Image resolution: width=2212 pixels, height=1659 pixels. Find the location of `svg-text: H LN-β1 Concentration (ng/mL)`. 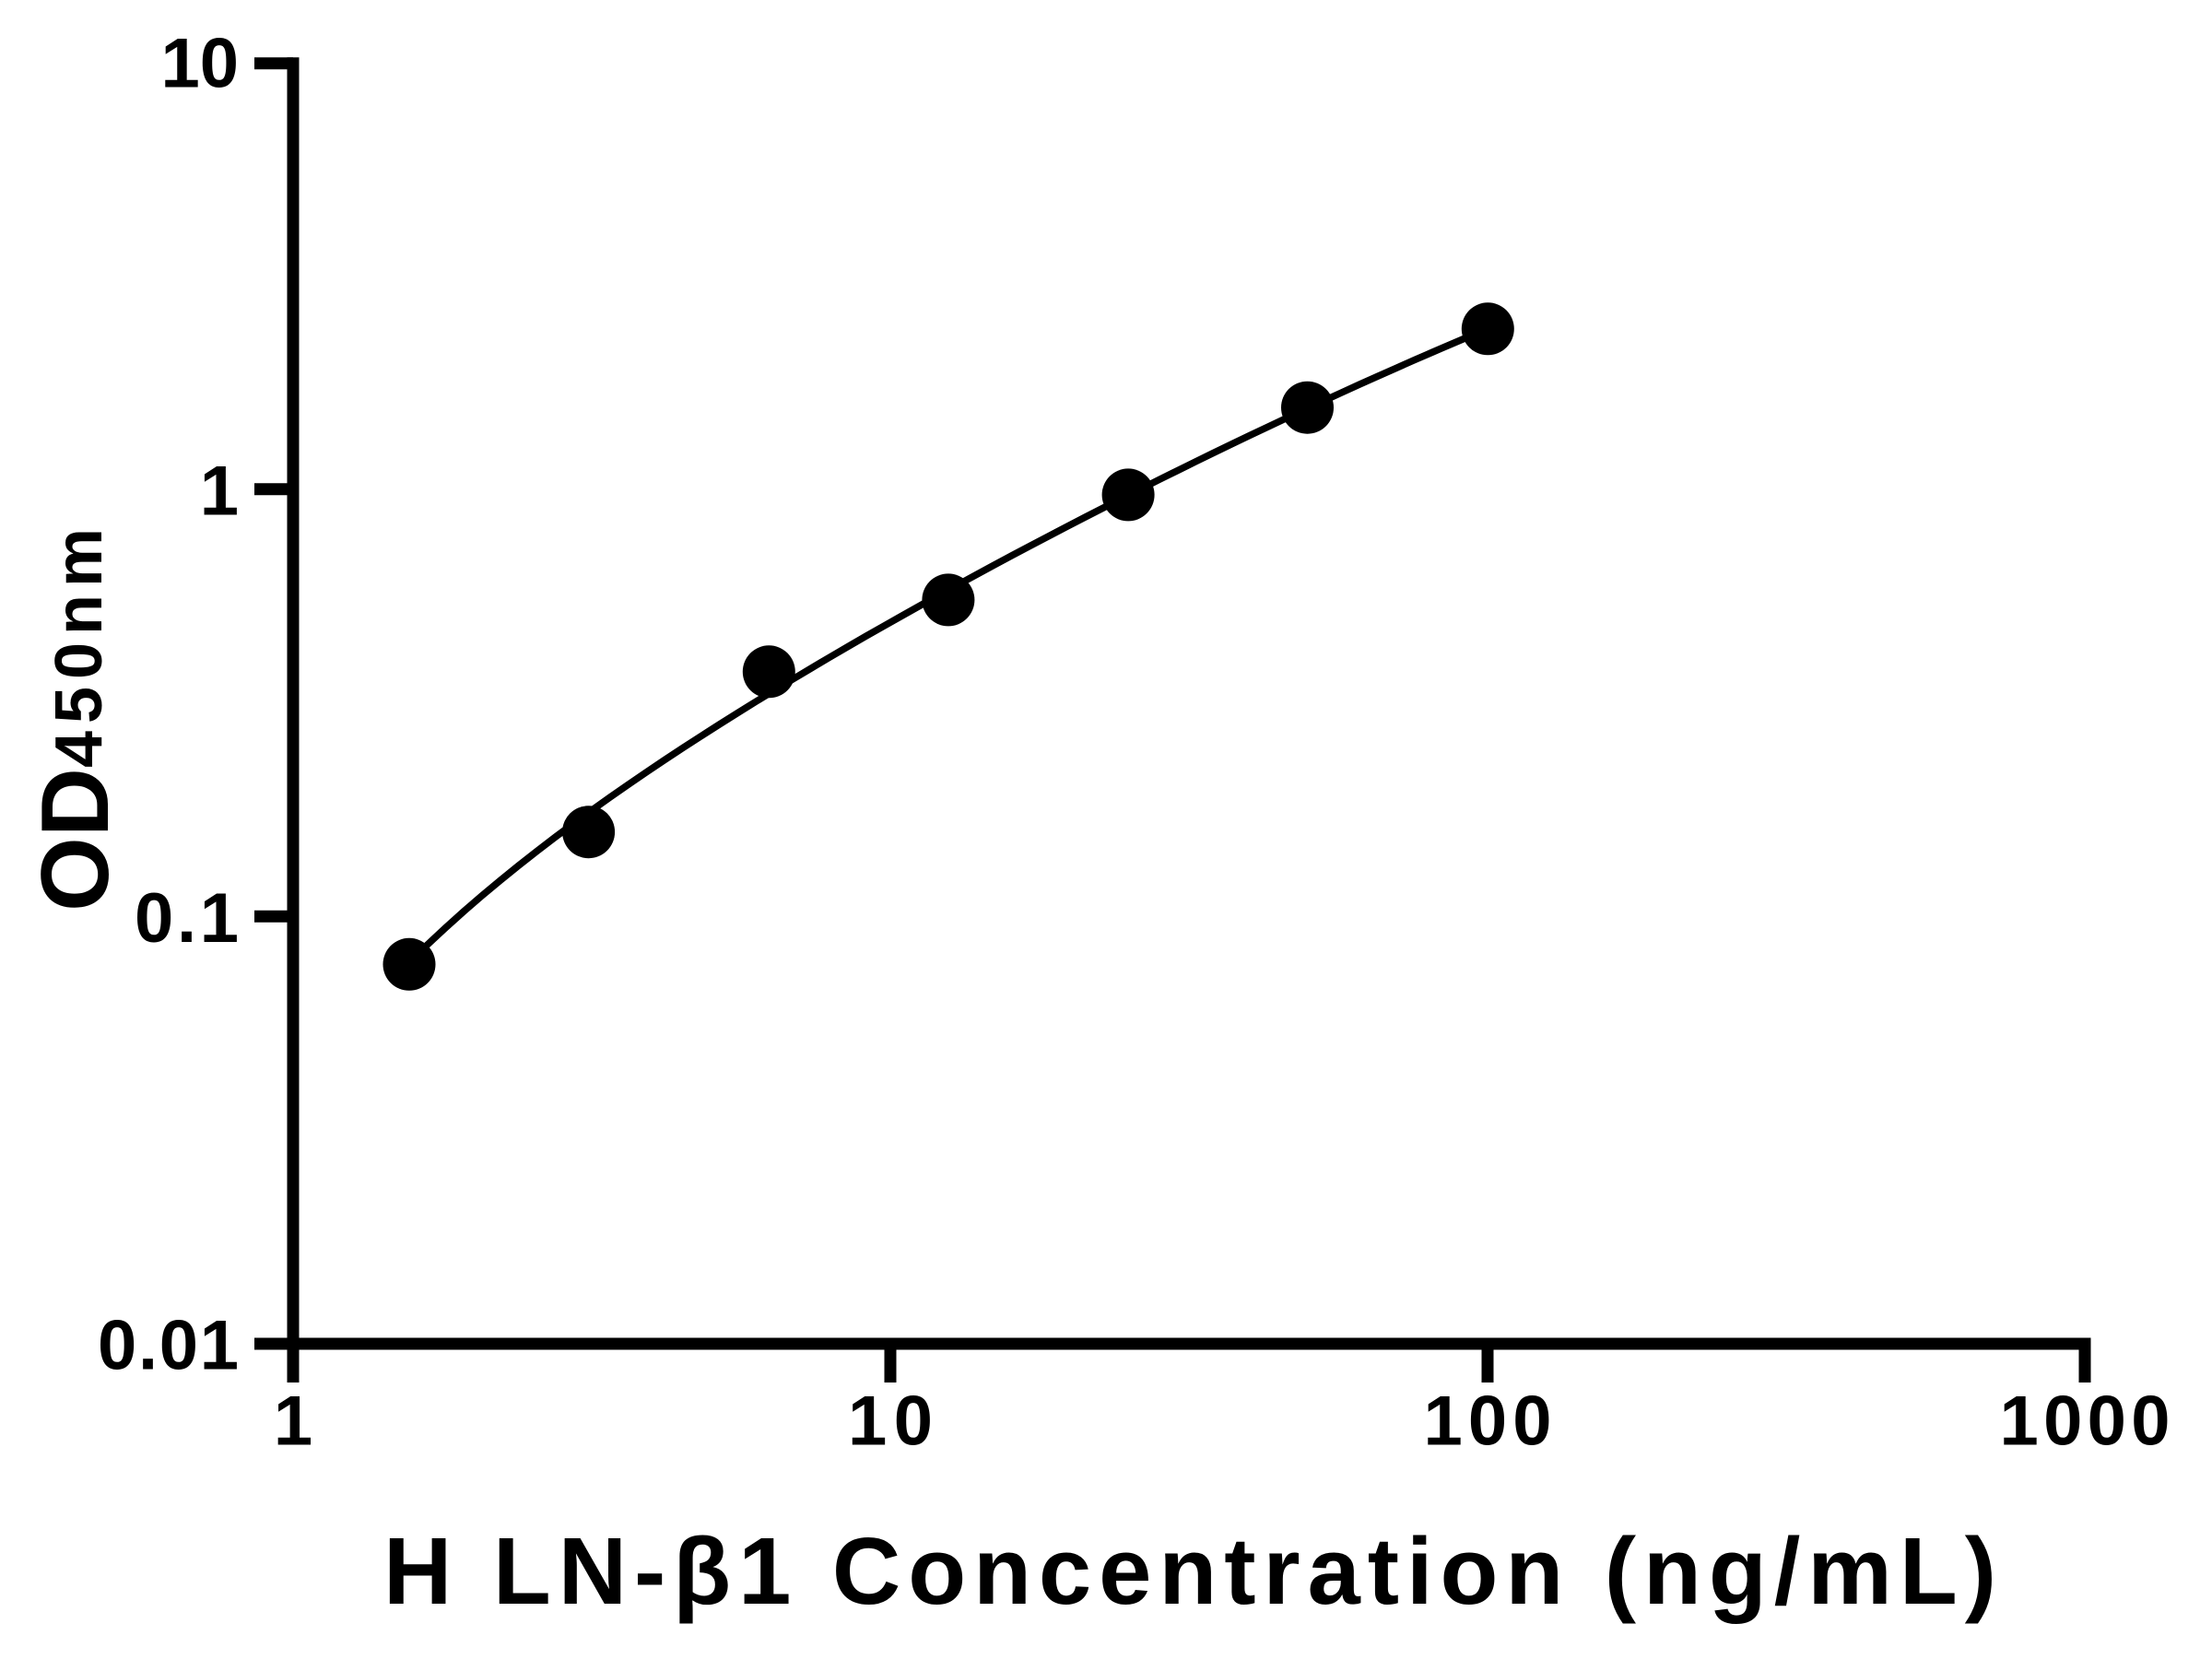

svg-text: H LN-β1 Concentration (ng/mL) is located at coordinates (1189, 1571).